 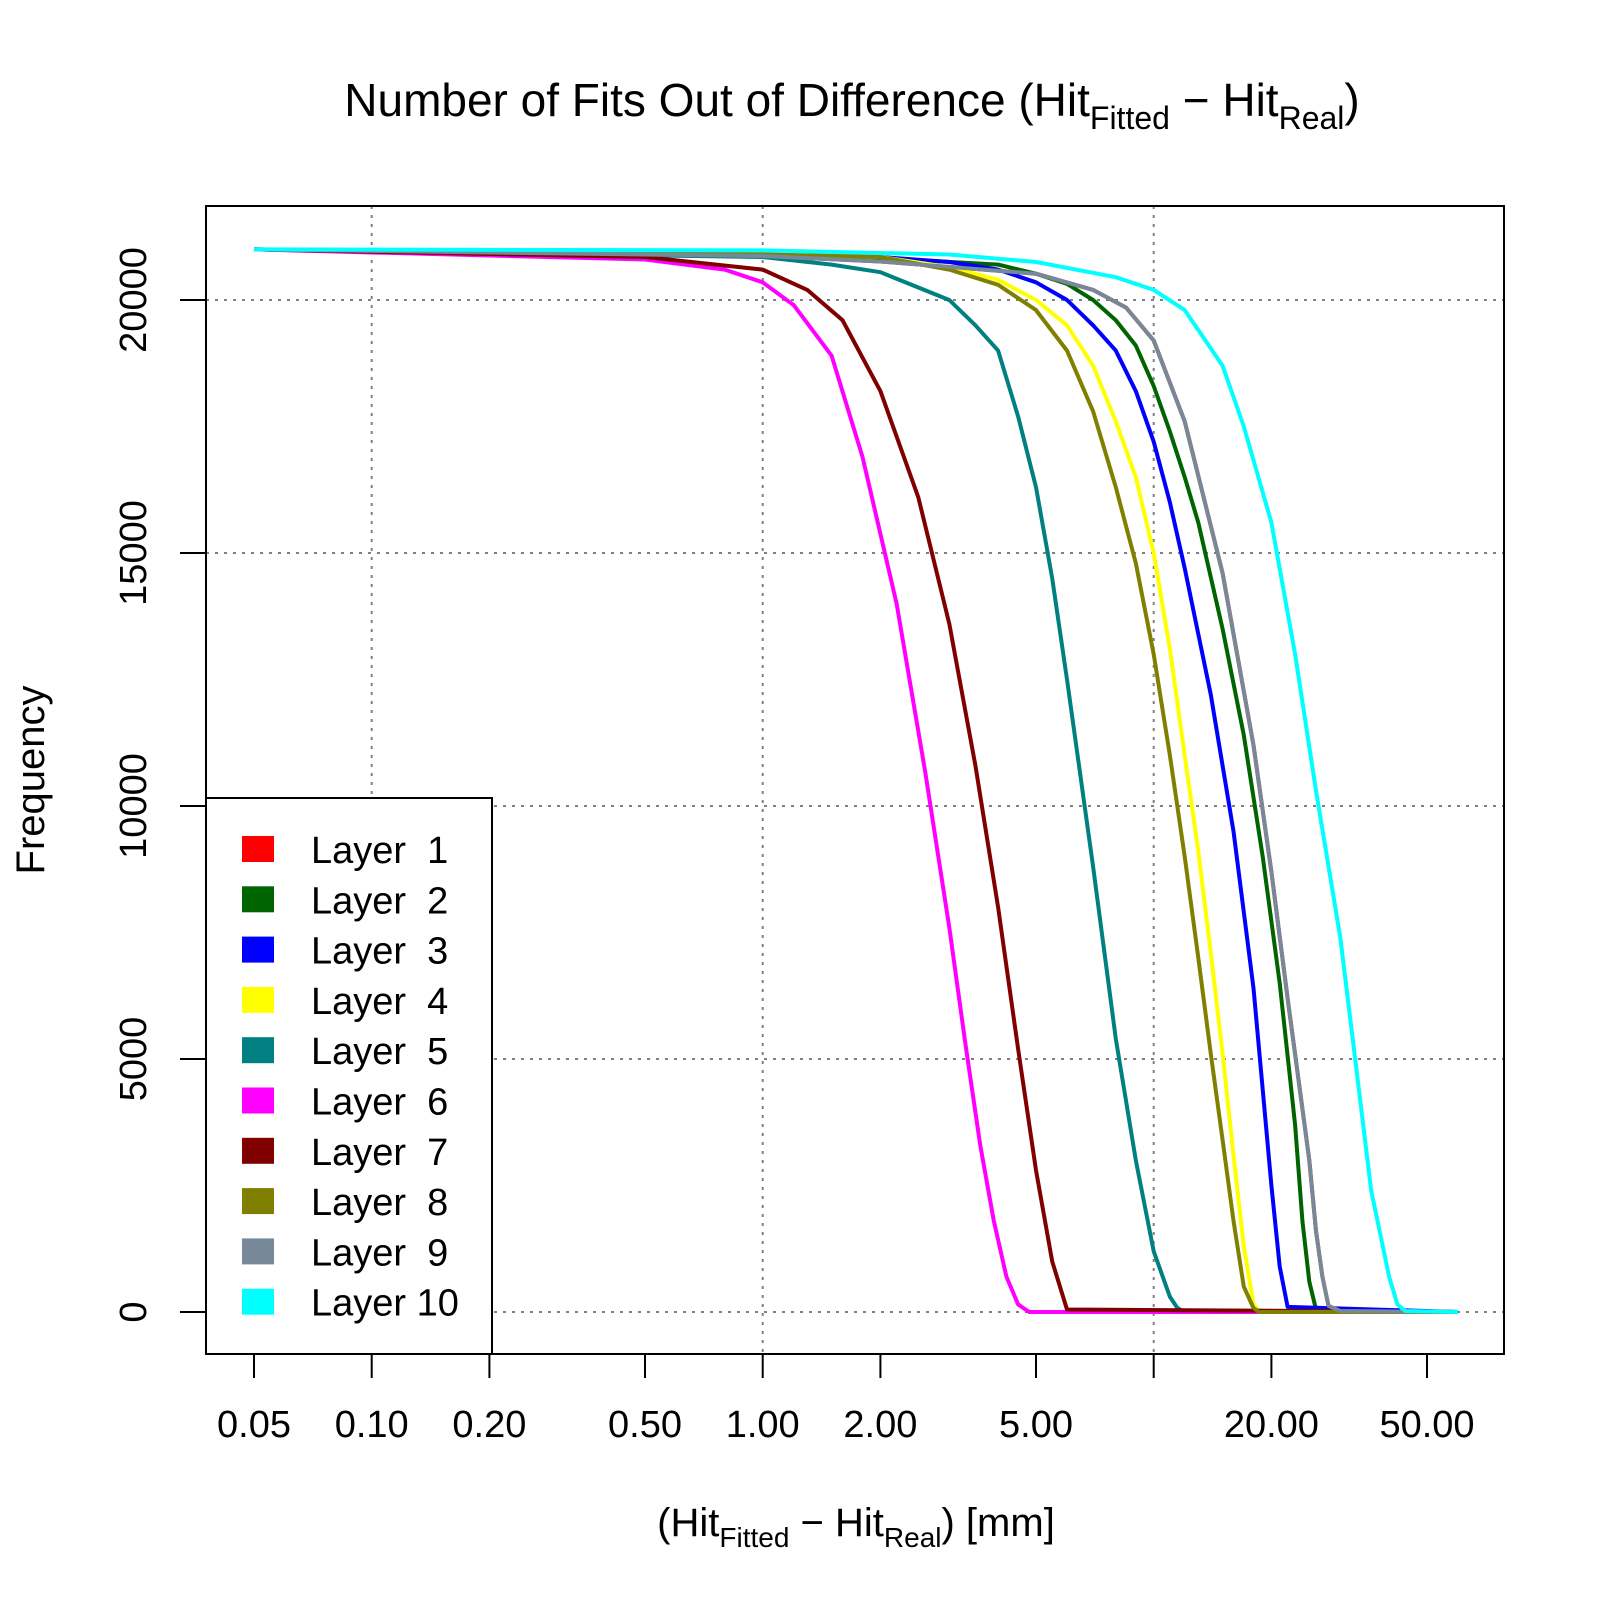 What do you see at coordinates (254, 1425) in the screenshot?
I see `x-tick-label: 0.05` at bounding box center [254, 1425].